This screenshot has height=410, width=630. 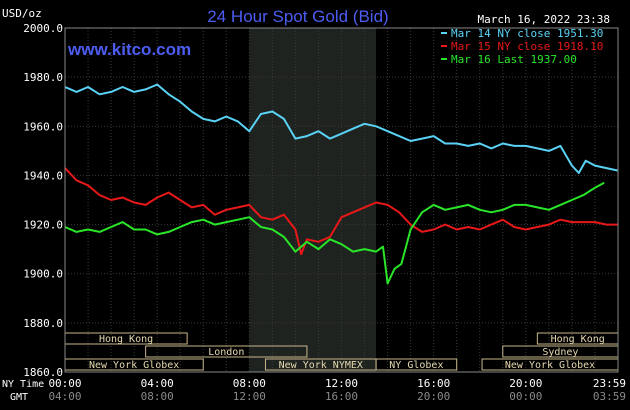 What do you see at coordinates (43, 274) in the screenshot?
I see `y-tick-label: 1900.0` at bounding box center [43, 274].